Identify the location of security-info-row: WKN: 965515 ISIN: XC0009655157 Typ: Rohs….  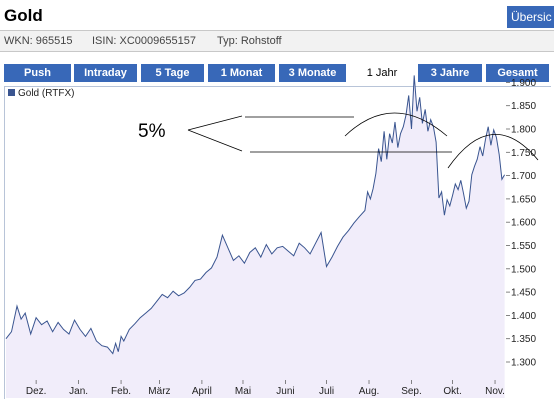
(277, 41).